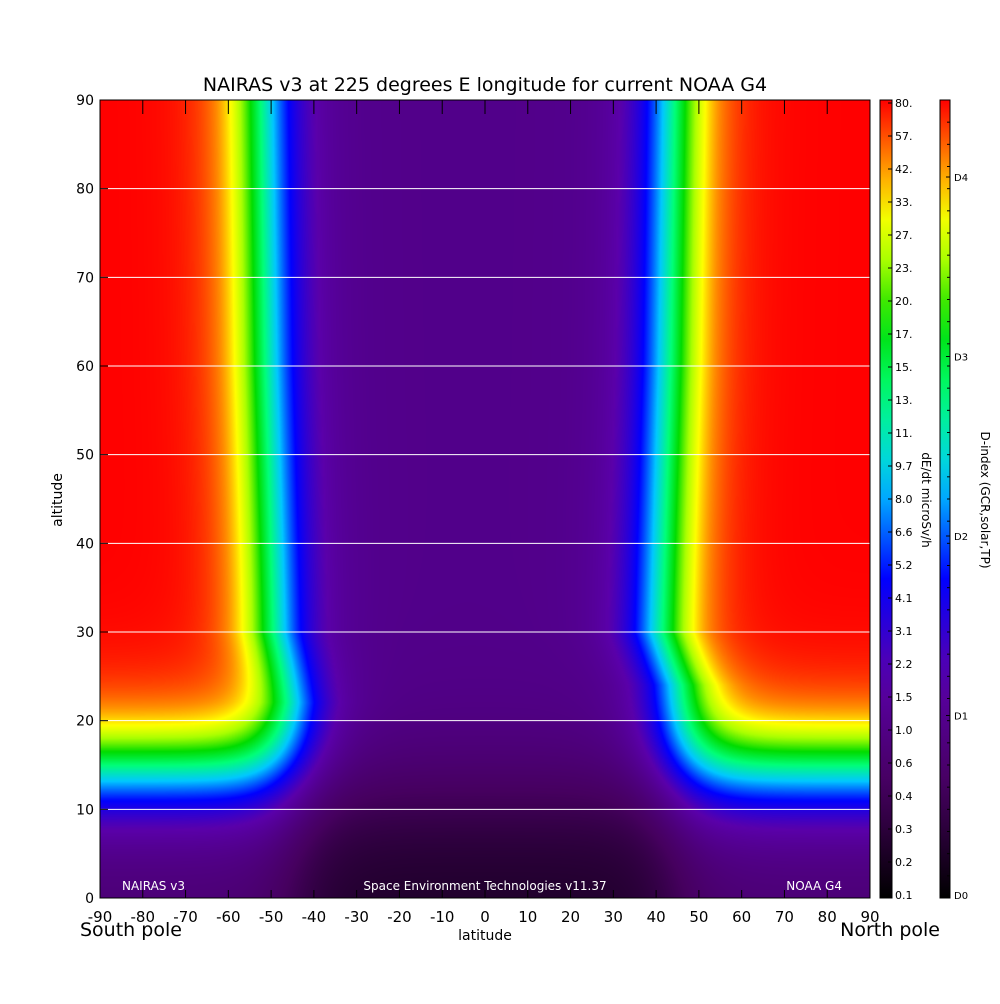 This screenshot has height=1004, width=1000. Describe the element at coordinates (904, 829) in the screenshot. I see `colorbar-tick-label: 0.3` at that location.